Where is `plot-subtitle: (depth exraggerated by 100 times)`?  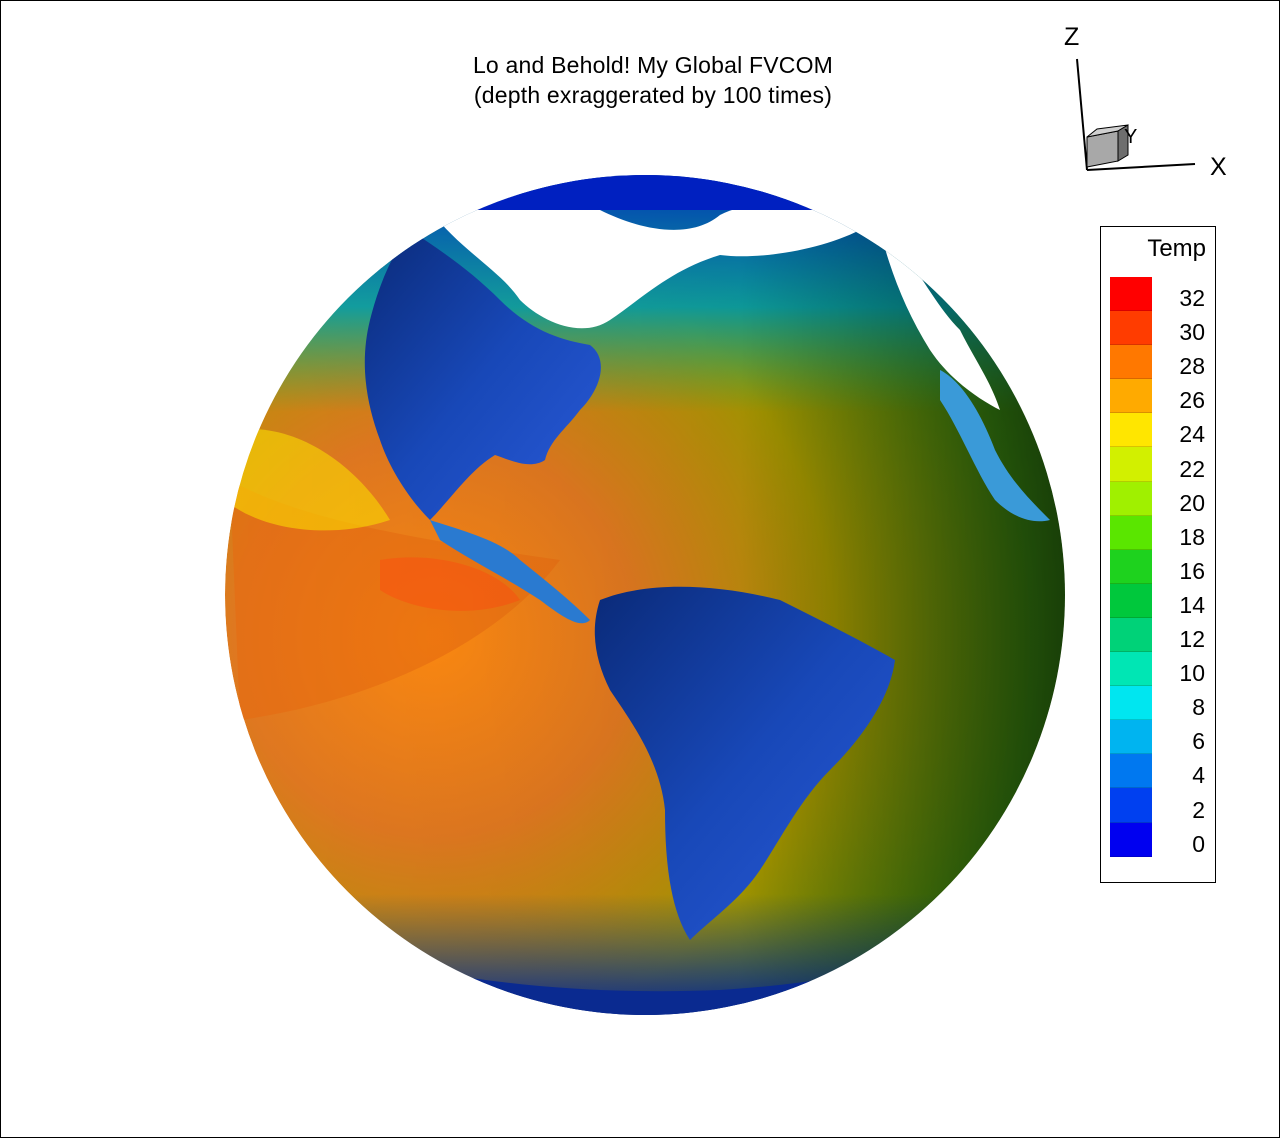
plot-subtitle: (depth exraggerated by 100 times) is located at coordinates (653, 95).